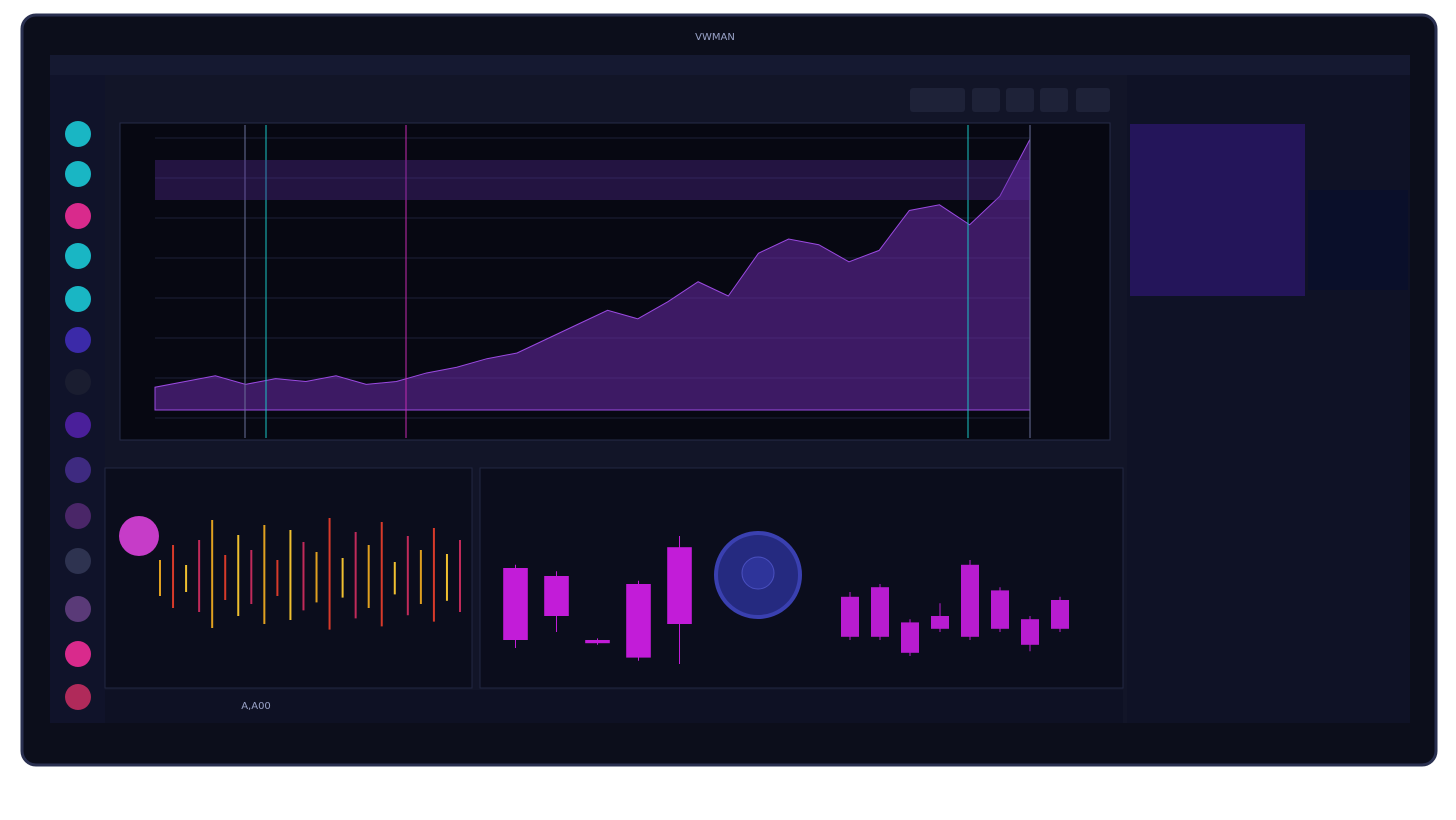 The width and height of the screenshot is (1456, 820). I want to click on indicator-dot, so click(139, 536).